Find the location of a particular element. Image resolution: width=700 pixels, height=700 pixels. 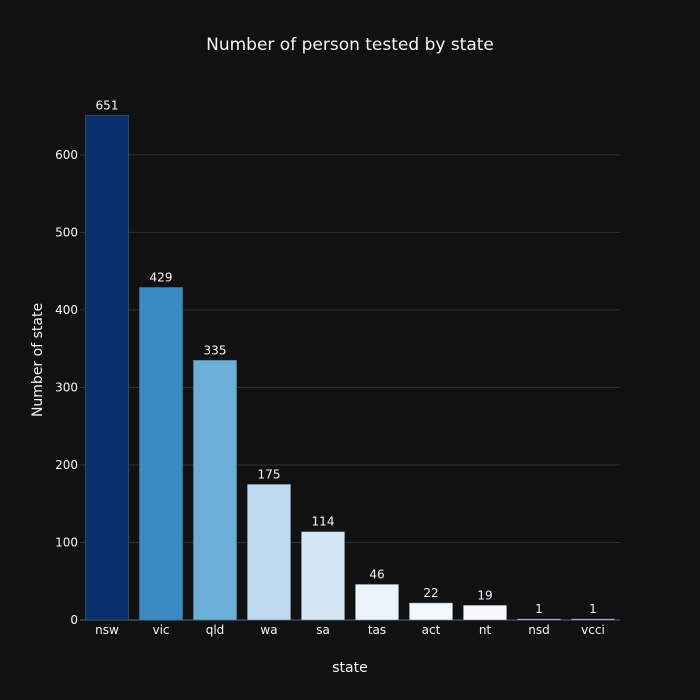

bar-value-label: 335 is located at coordinates (215, 350).